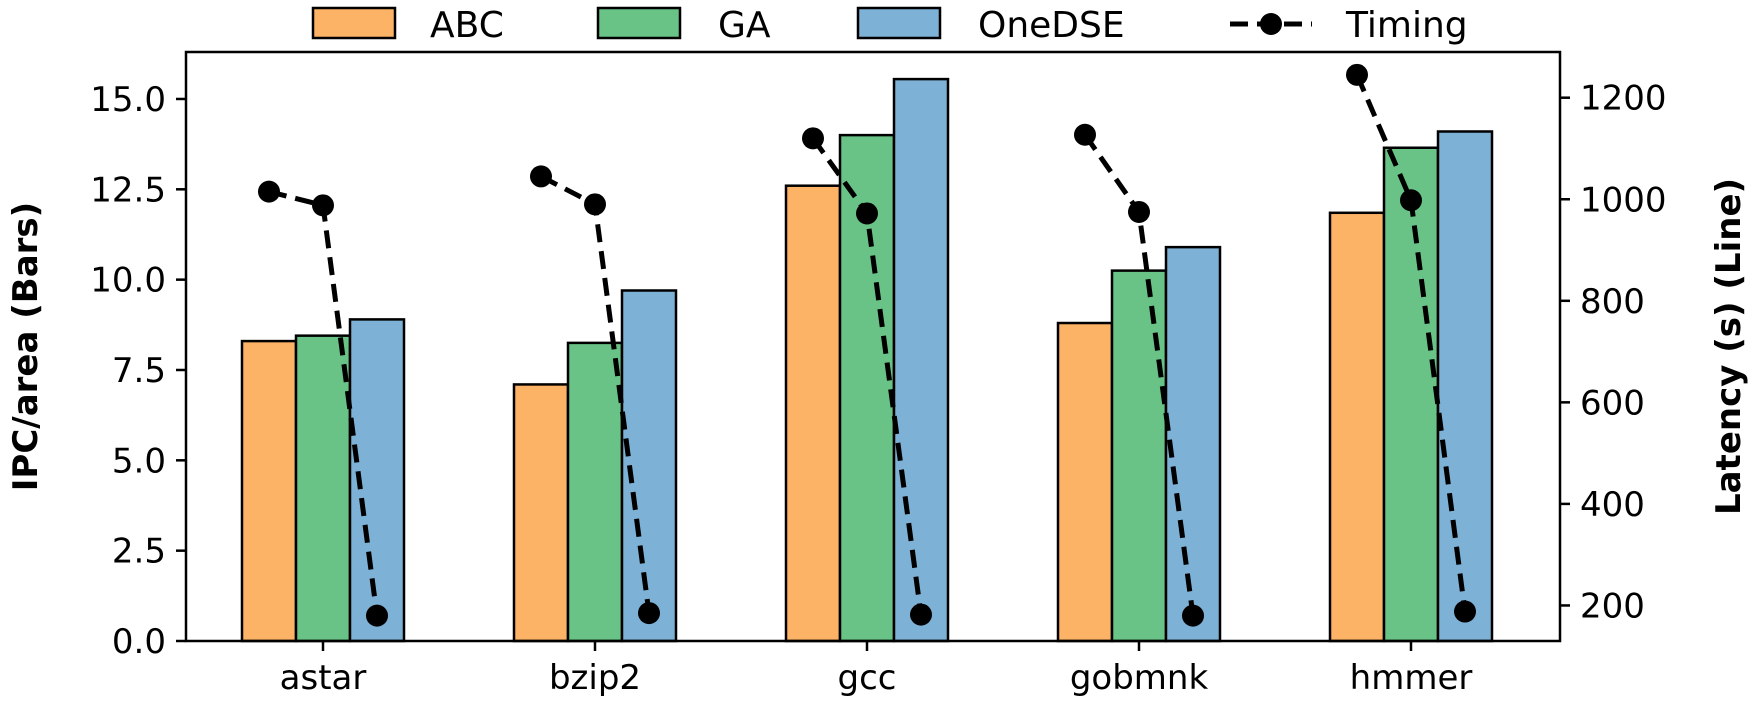 The image size is (1756, 715). I want to click on bar-abc-gcc, so click(813, 413).